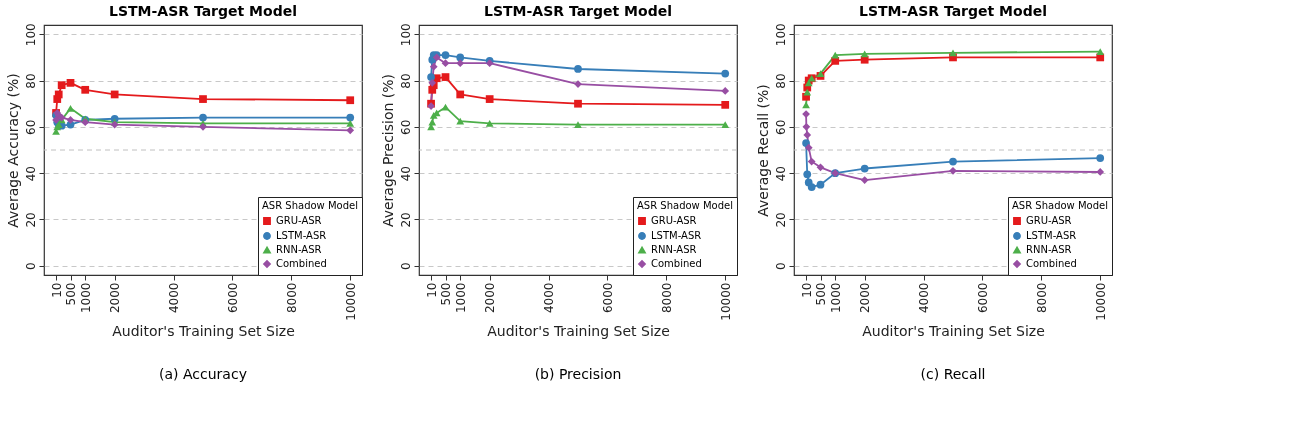  Describe the element at coordinates (953, 374) in the screenshot. I see `text: (c) Recall` at that location.